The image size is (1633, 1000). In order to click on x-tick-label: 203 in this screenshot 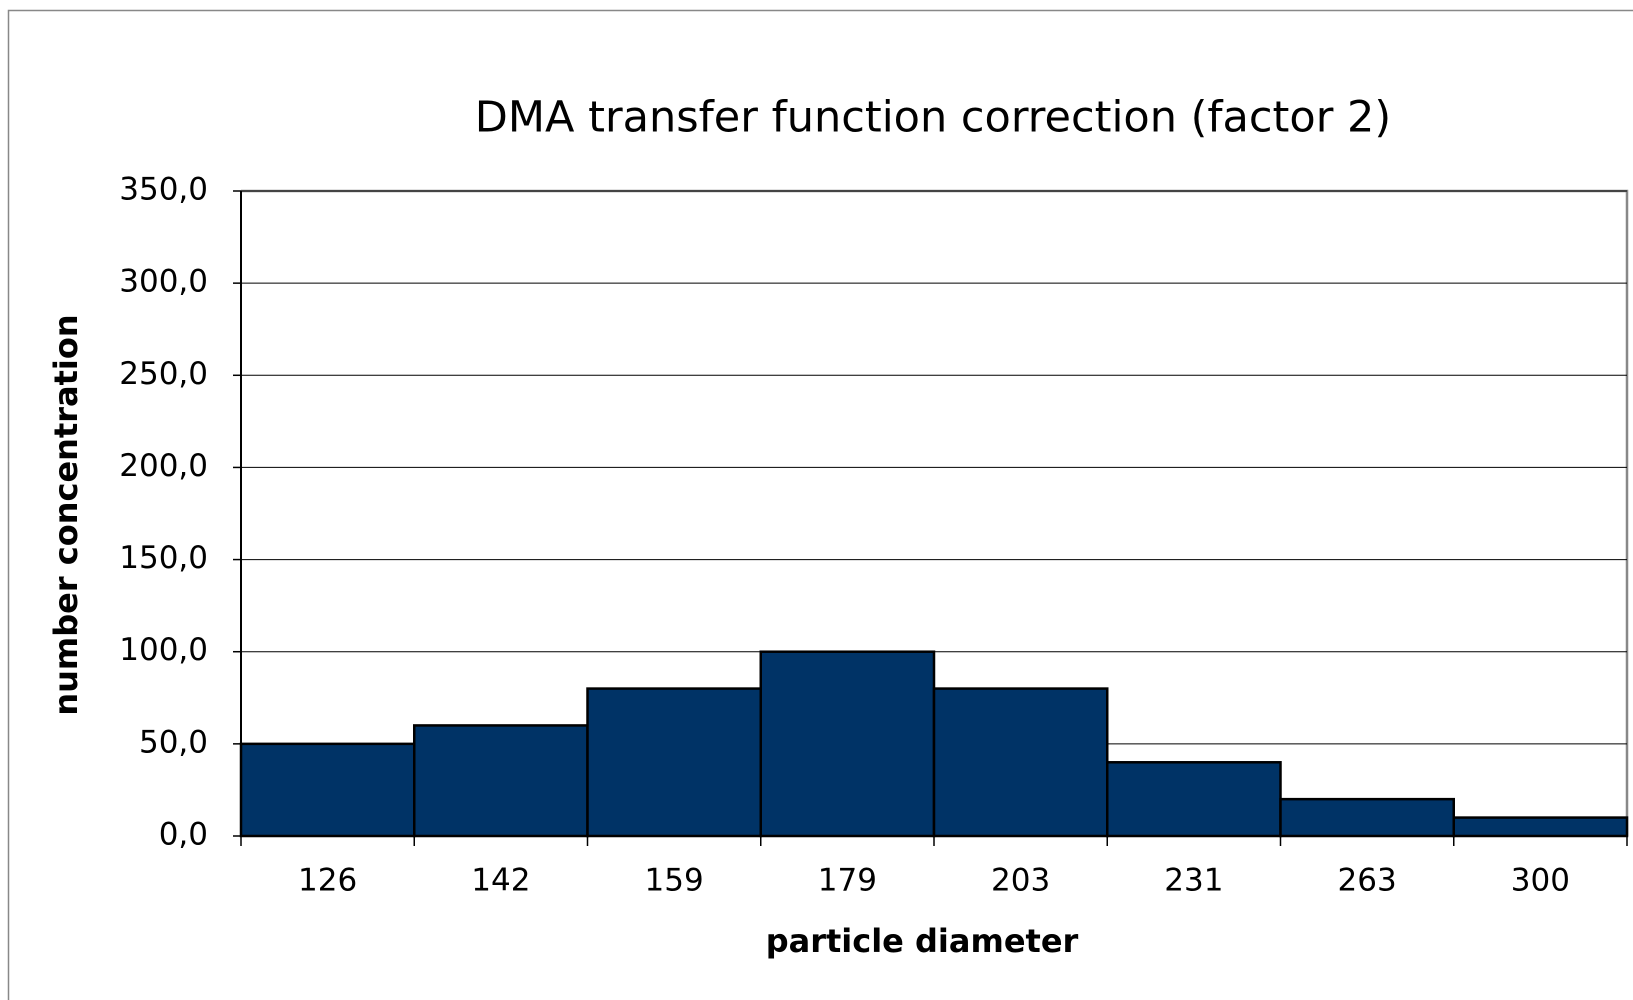, I will do `click(1020, 881)`.